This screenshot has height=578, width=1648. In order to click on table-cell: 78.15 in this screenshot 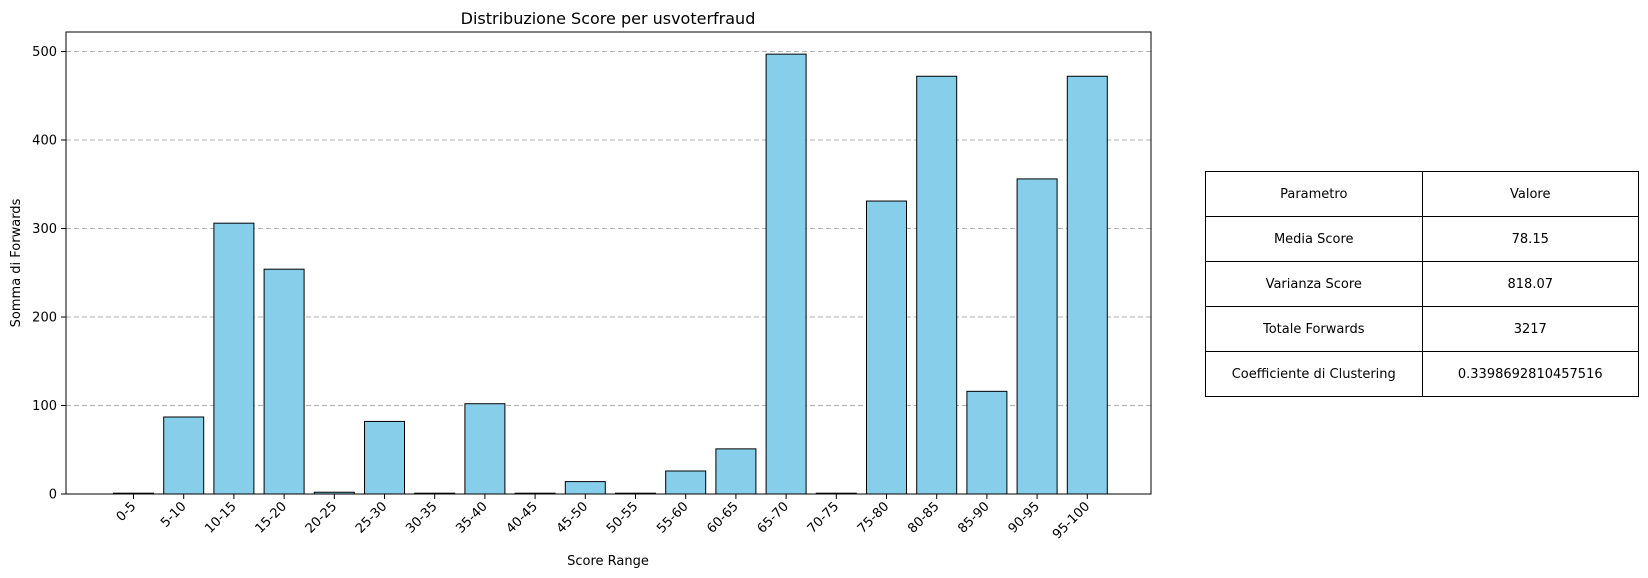, I will do `click(1530, 239)`.